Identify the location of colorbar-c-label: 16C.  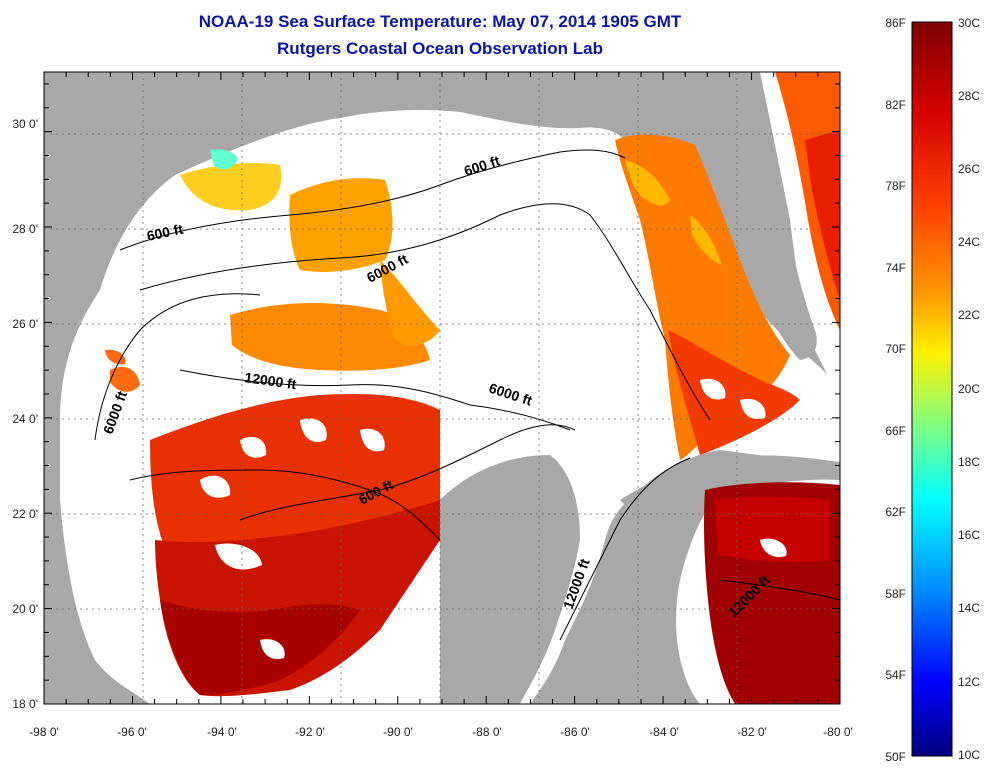
(969, 535).